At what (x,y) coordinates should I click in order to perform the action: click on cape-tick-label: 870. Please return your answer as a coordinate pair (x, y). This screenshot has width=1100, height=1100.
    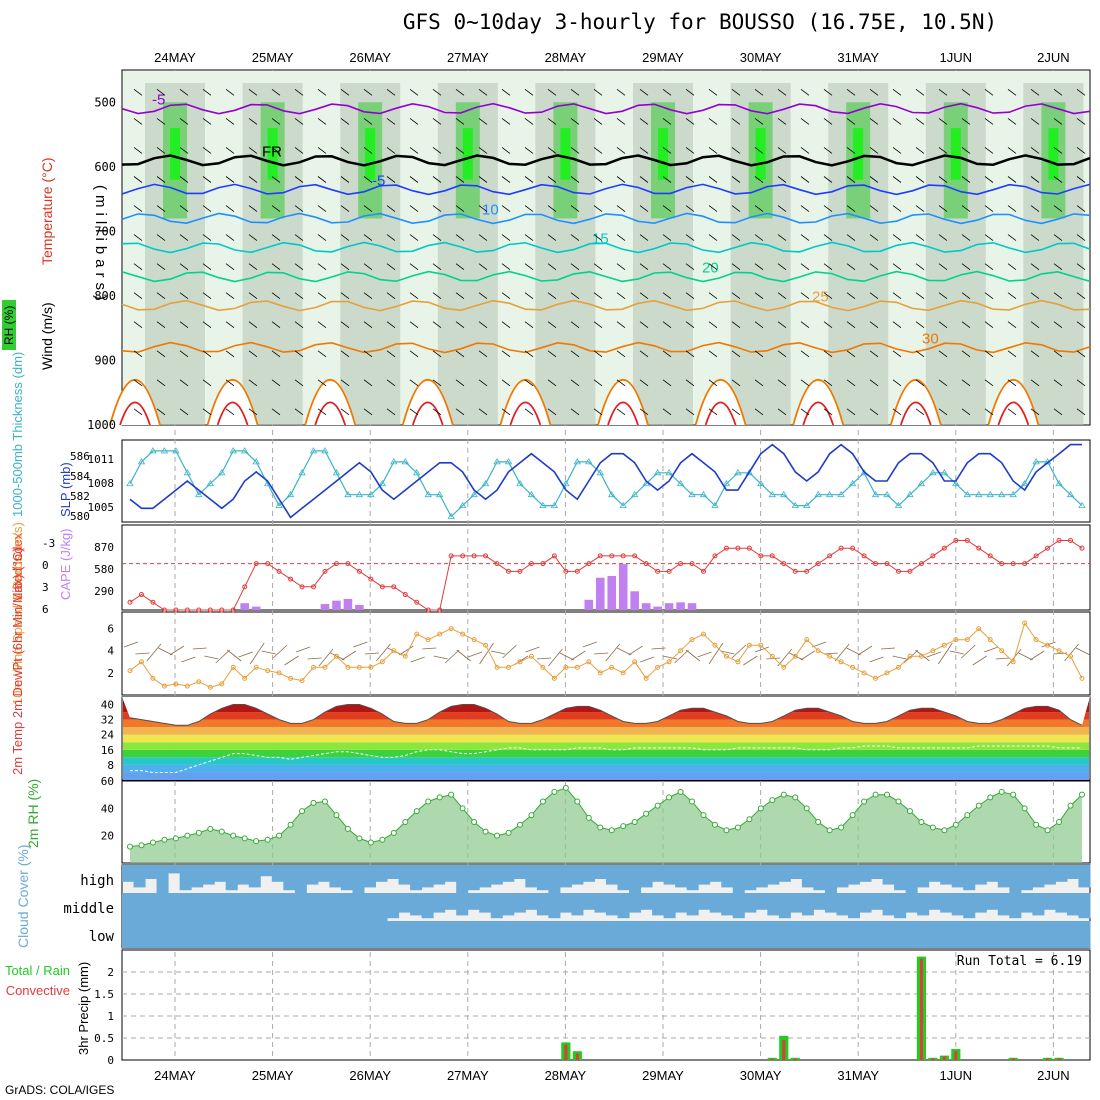
    Looking at the image, I should click on (104, 547).